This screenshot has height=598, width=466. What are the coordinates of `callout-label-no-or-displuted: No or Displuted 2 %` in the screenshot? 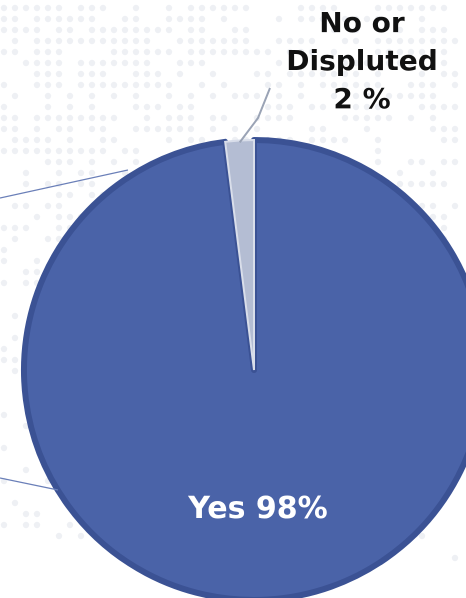 It's located at (362, 61).